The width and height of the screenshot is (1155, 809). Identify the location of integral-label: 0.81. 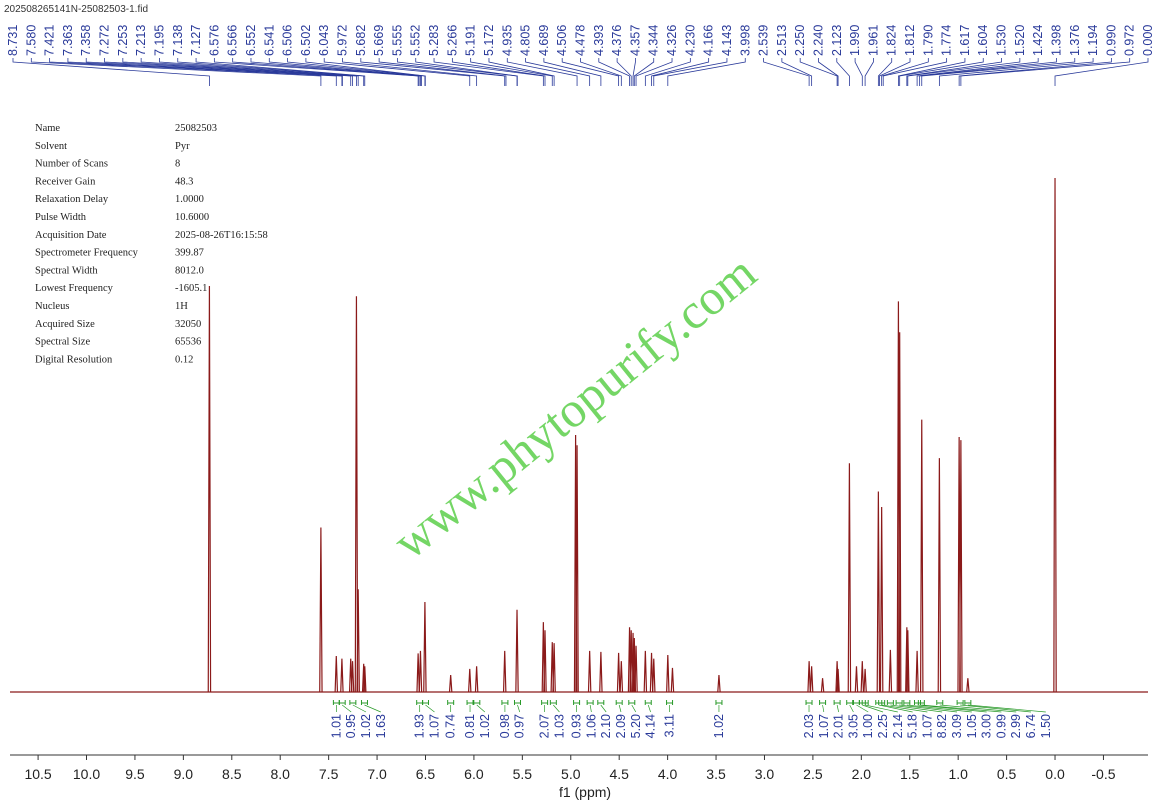
(470, 726).